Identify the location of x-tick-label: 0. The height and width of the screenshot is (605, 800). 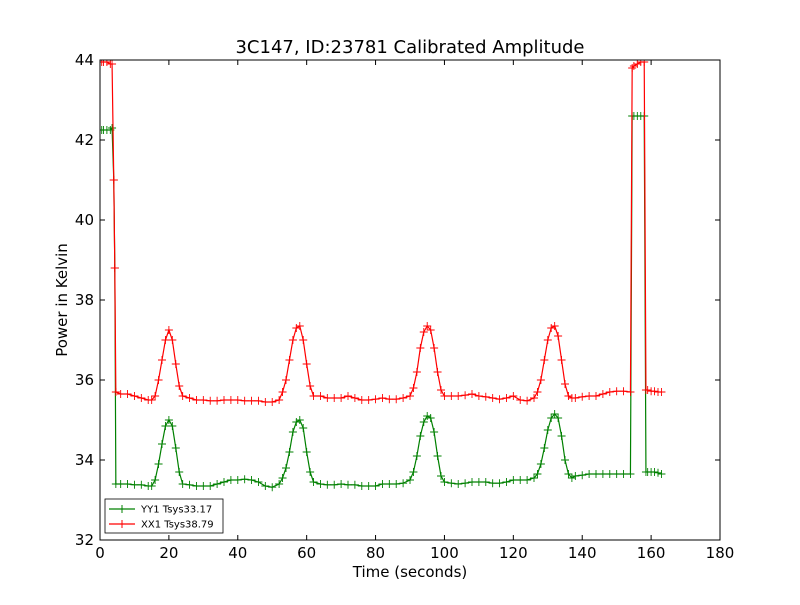
(100, 553).